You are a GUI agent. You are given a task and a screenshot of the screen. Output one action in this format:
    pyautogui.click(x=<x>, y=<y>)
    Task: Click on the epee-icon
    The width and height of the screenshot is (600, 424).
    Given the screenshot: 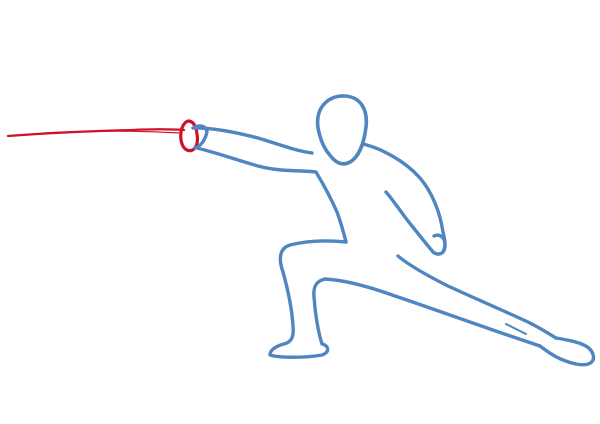 What is the action you would take?
    pyautogui.click(x=103, y=136)
    